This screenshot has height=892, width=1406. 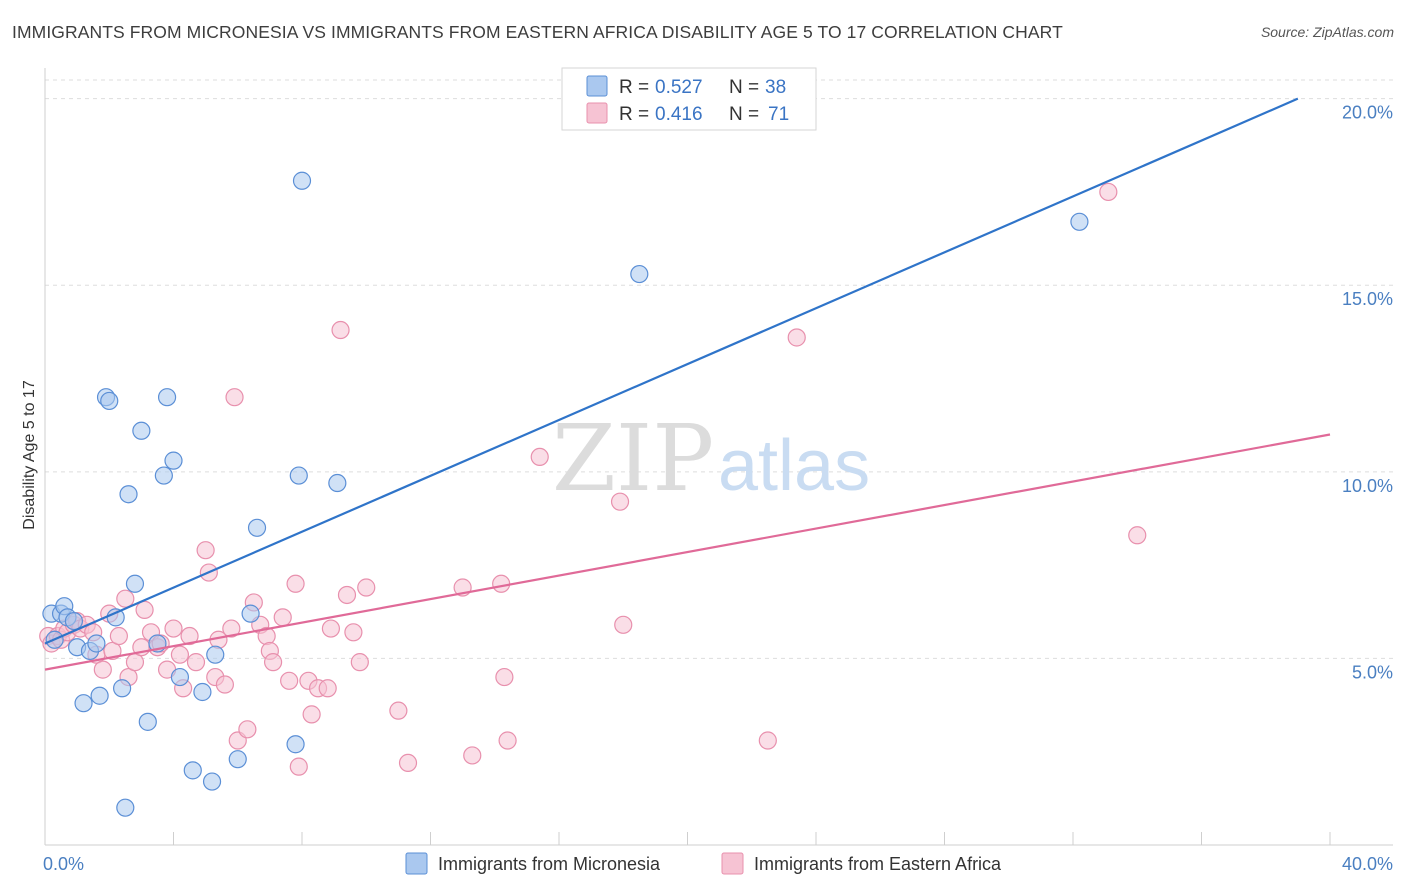 I want to click on bottom-legend-label-eastern-africa: Immigrants from Eastern Africa, so click(x=878, y=864).